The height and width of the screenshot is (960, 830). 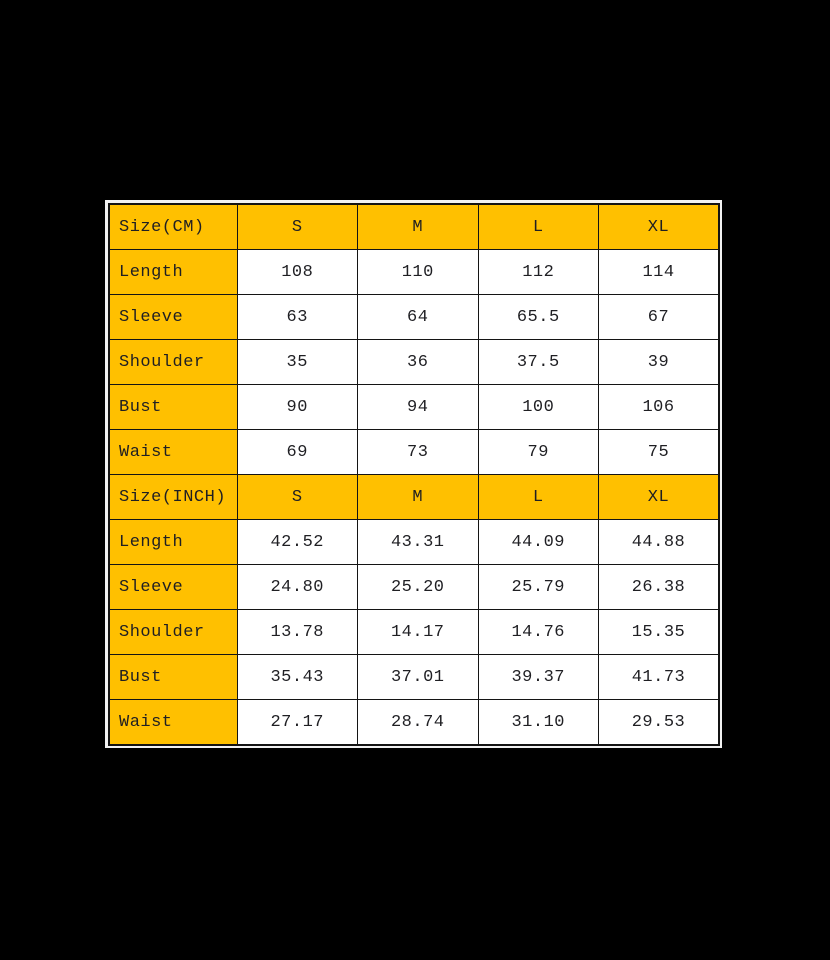 I want to click on measurement-value-cell: 64, so click(x=418, y=317).